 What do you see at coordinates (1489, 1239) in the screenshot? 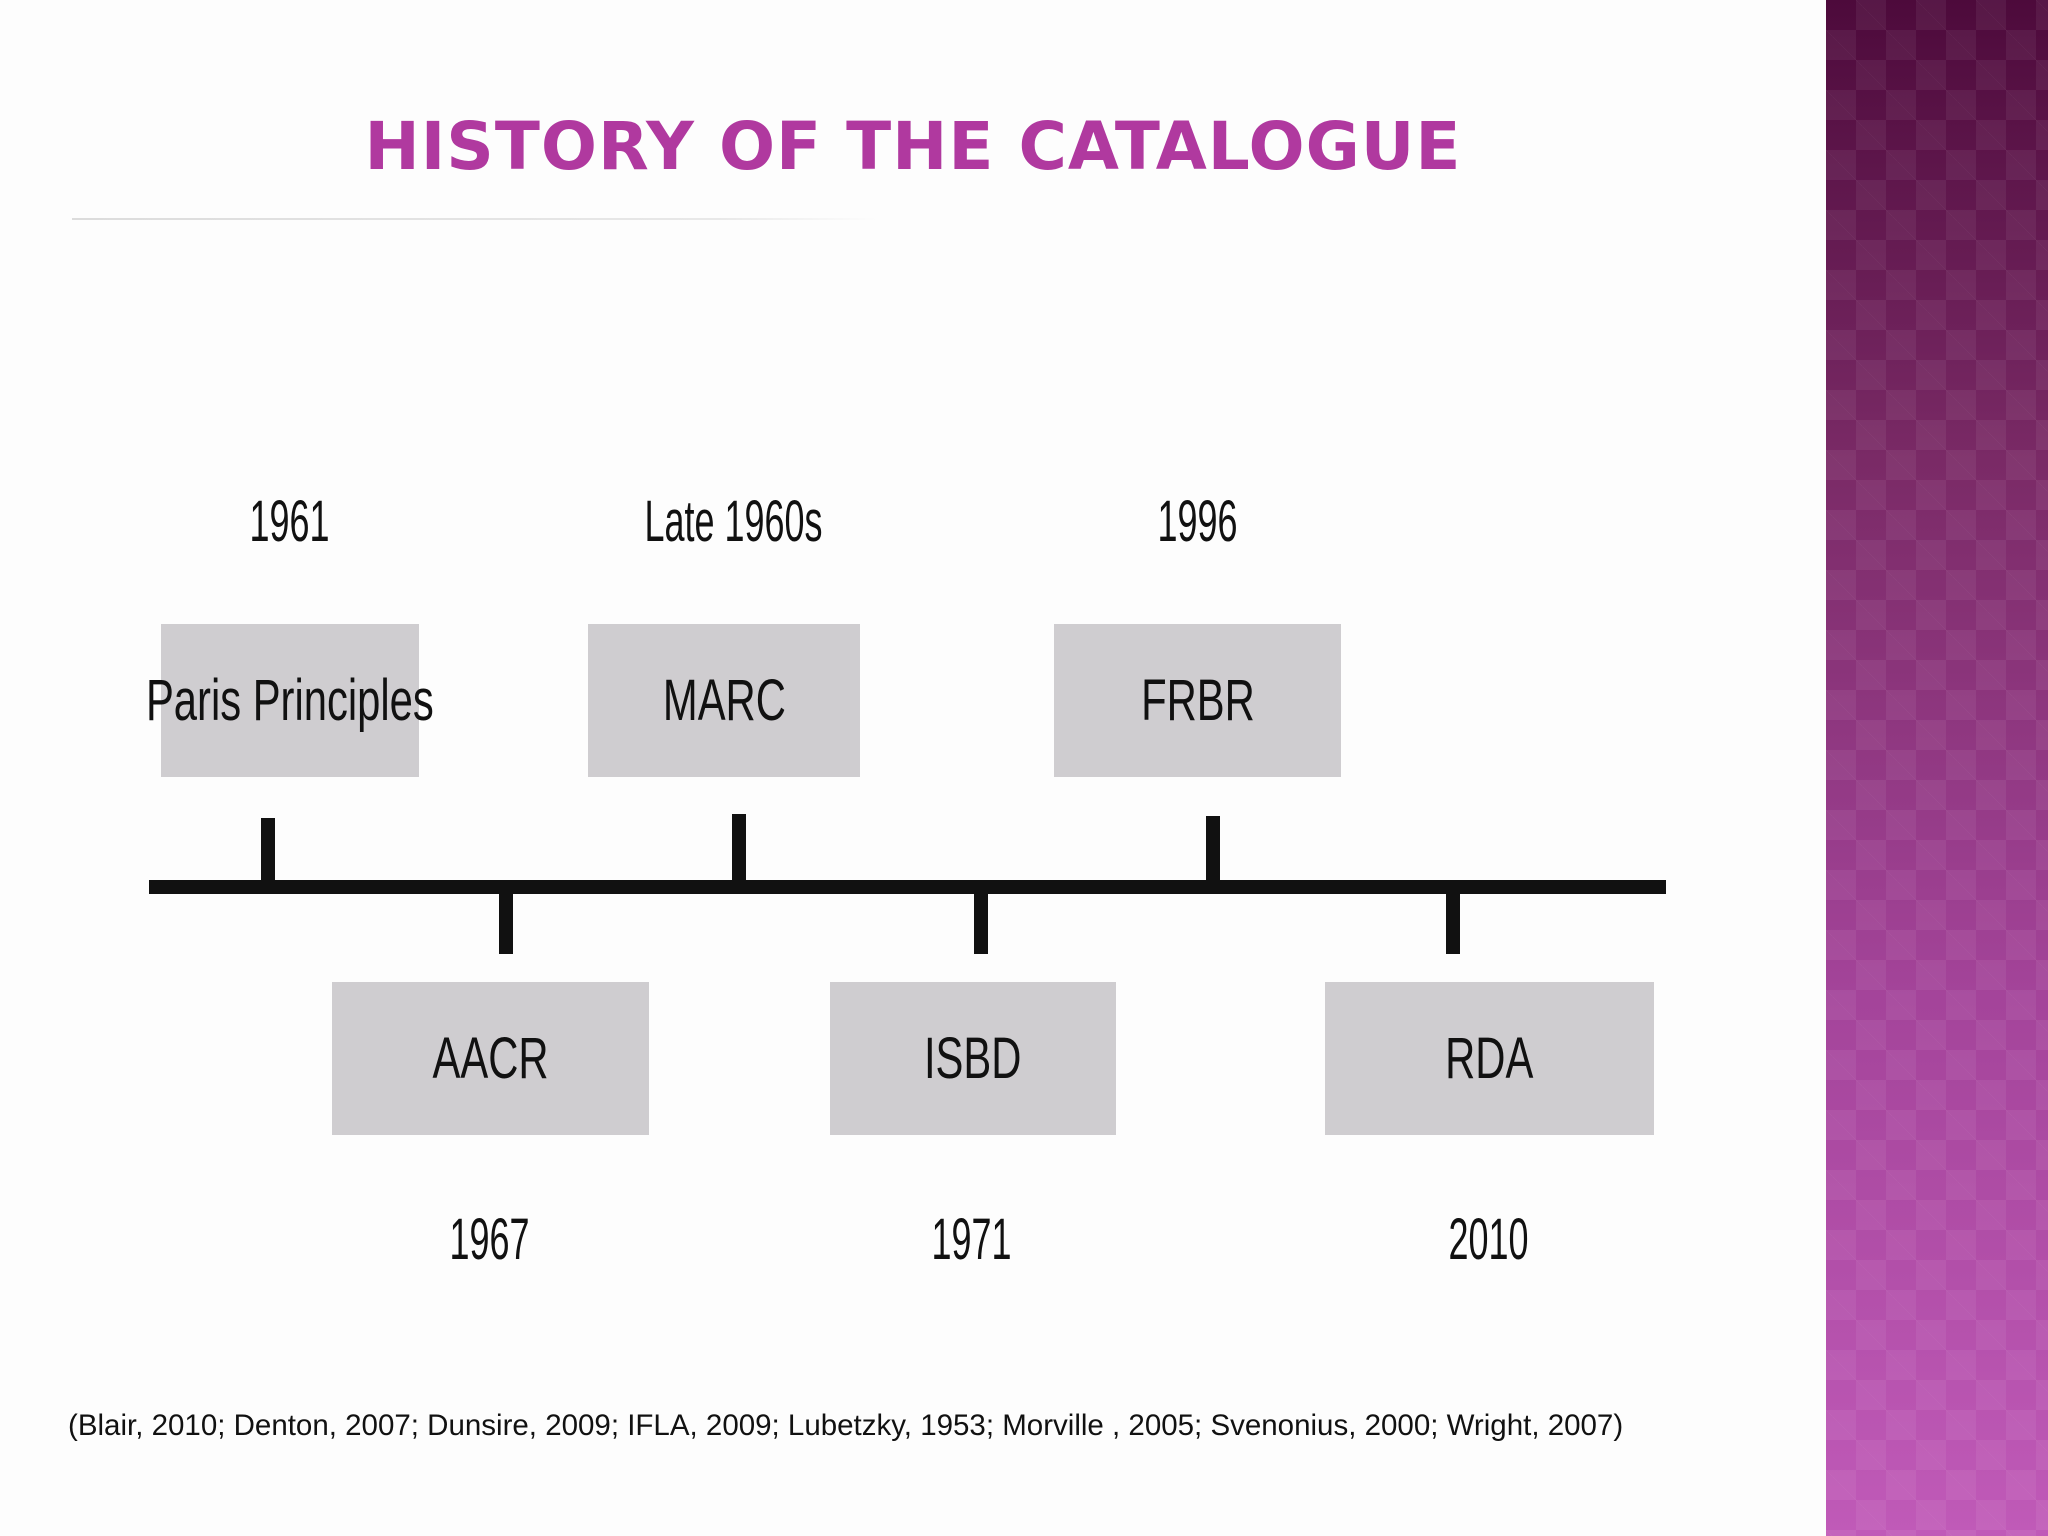
I see `year-label-rda: 2010` at bounding box center [1489, 1239].